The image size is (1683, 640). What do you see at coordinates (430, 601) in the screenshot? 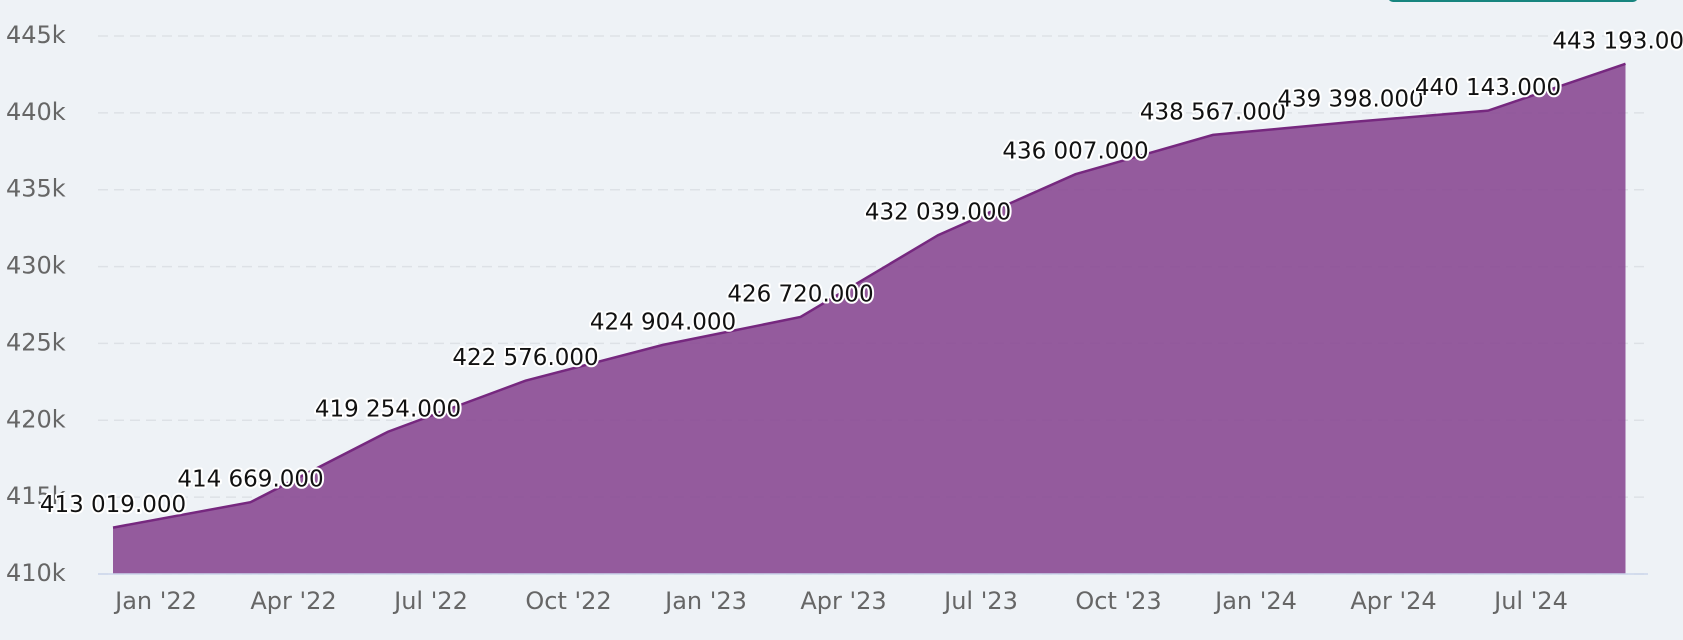
I see `x-tick-label: Jul '22` at bounding box center [430, 601].